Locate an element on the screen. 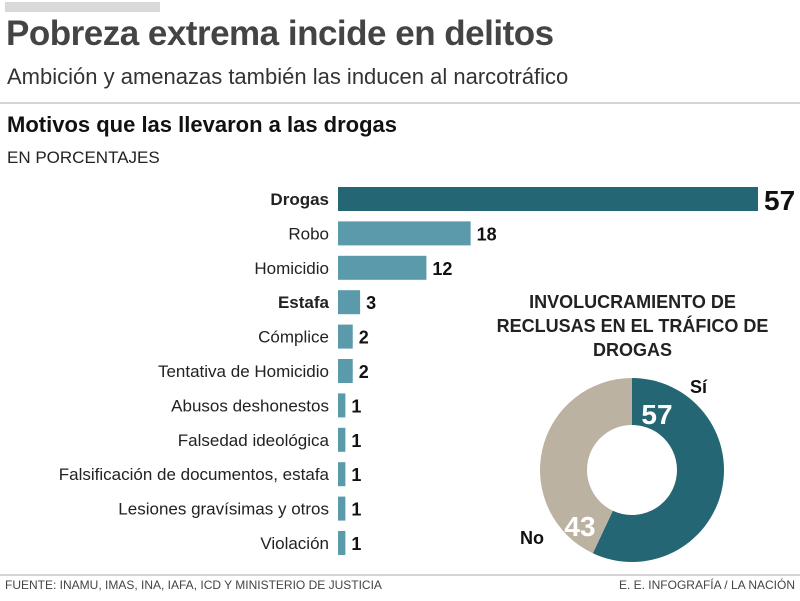 This screenshot has height=601, width=800. chart-title: Motivos que las llevaron a las drogas is located at coordinates (202, 124).